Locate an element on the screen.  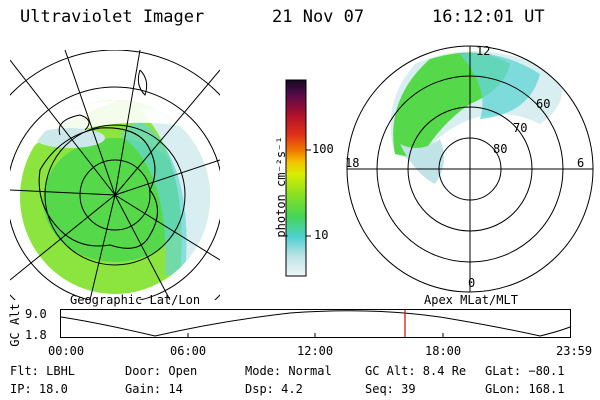
timeline-tick-1800: 18:00 is located at coordinates (443, 351).